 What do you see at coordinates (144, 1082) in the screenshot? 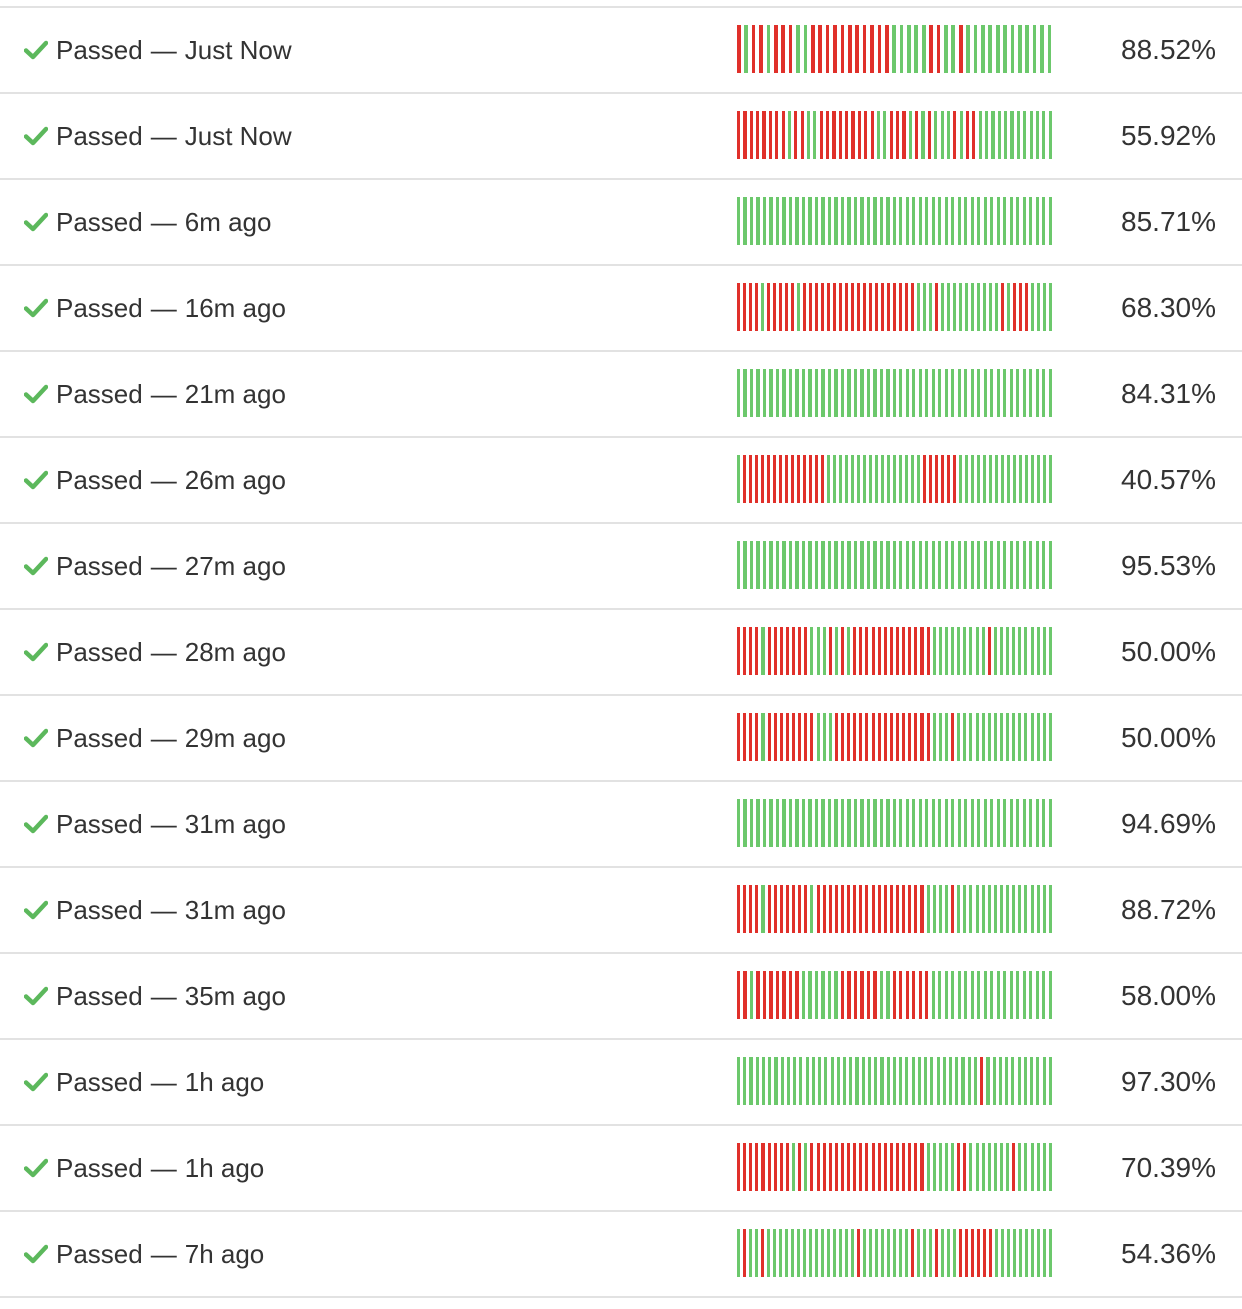
I see `build-status: Passed —1h ago` at bounding box center [144, 1082].